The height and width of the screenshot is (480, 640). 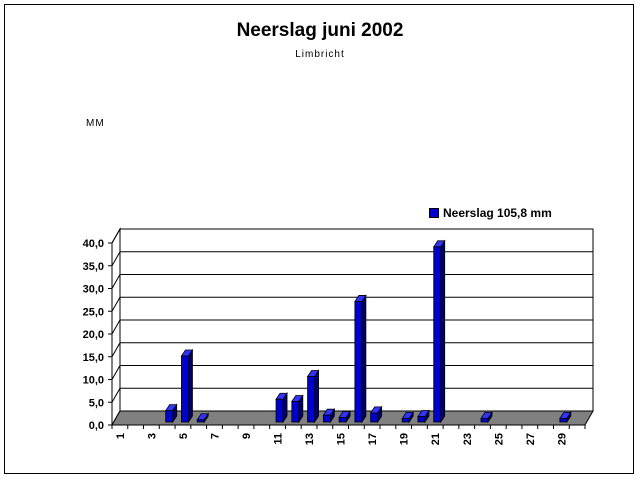 What do you see at coordinates (93, 335) in the screenshot?
I see `y-tick-label: 20,0` at bounding box center [93, 335].